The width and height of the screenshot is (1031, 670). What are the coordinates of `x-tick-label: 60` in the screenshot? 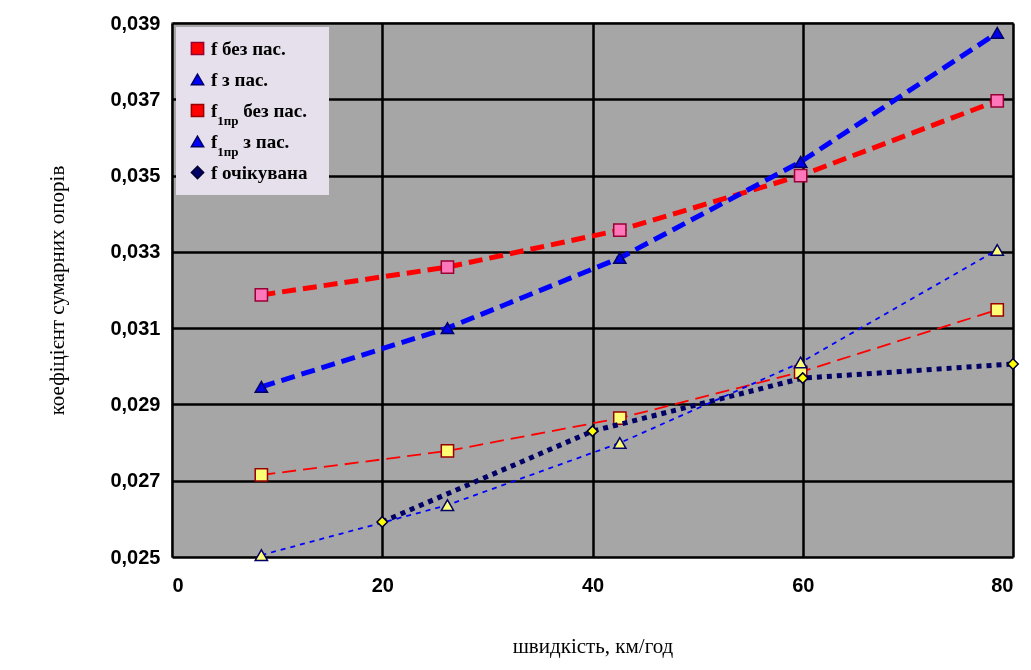 It's located at (803, 584).